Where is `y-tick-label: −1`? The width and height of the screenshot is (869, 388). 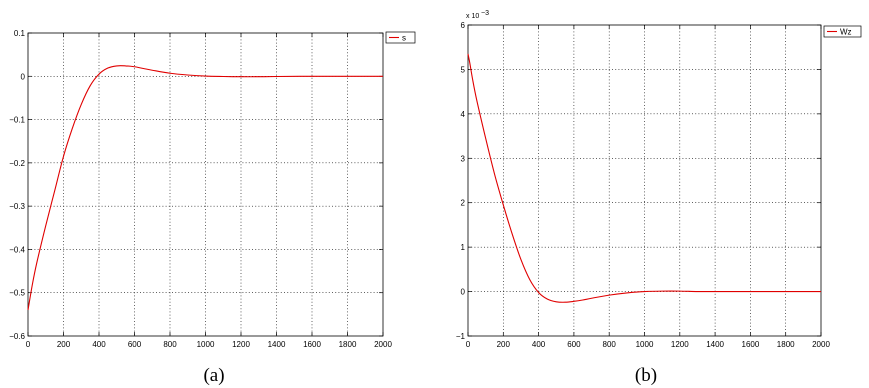 y-tick-label: −1 is located at coordinates (461, 336).